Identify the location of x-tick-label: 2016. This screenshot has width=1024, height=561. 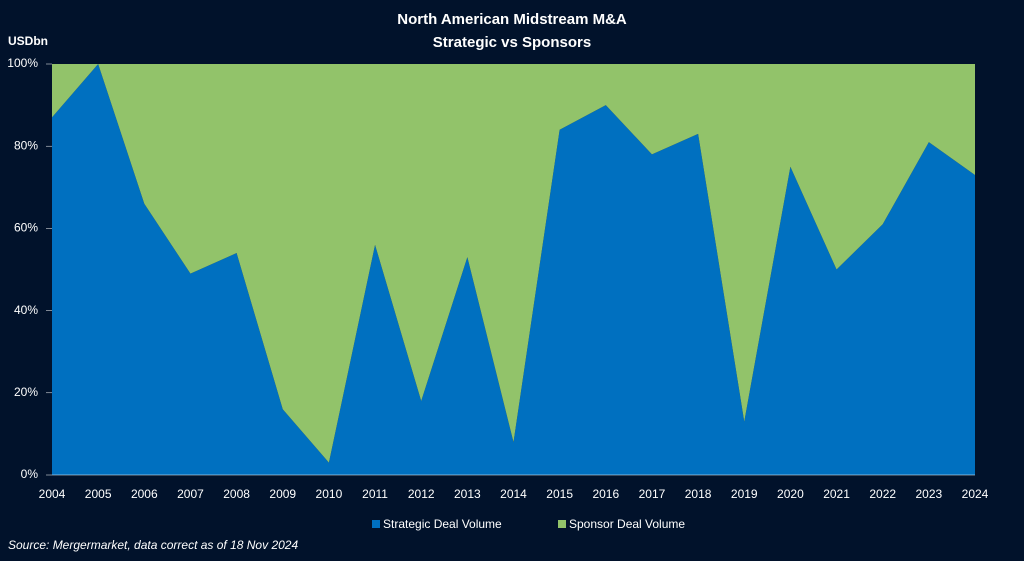
(605, 494).